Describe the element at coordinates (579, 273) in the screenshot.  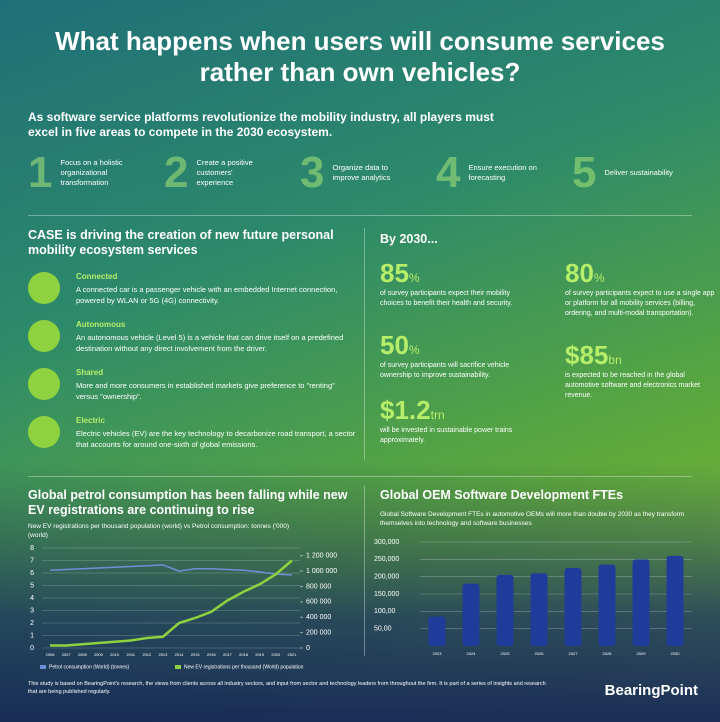
I see `stat-value: 80` at that location.